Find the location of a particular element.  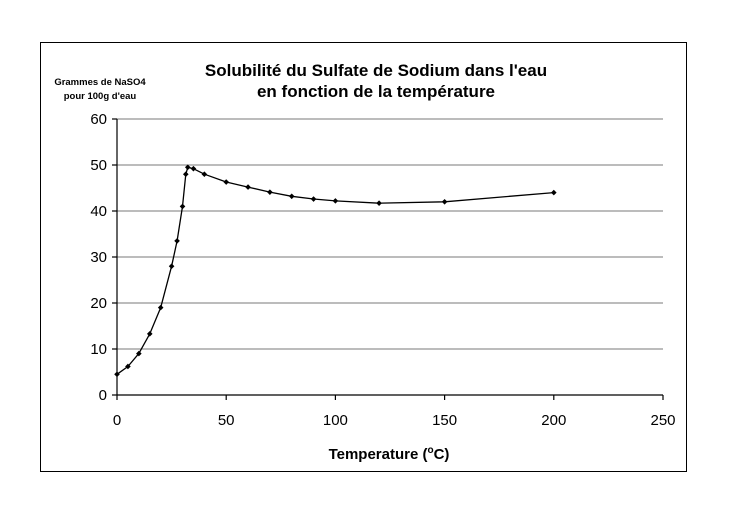

x-axis-label: Temperature (oC) is located at coordinates (389, 454).